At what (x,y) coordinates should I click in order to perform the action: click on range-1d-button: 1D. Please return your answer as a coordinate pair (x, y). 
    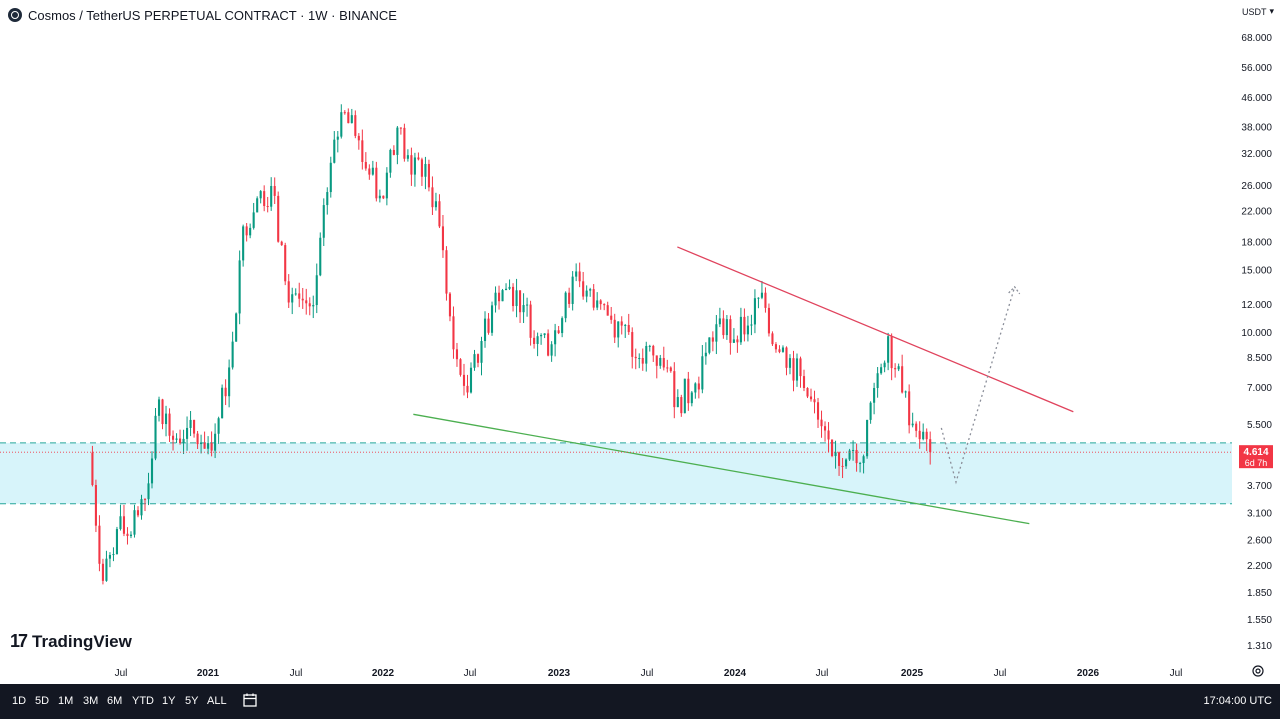
    Looking at the image, I should click on (19, 701).